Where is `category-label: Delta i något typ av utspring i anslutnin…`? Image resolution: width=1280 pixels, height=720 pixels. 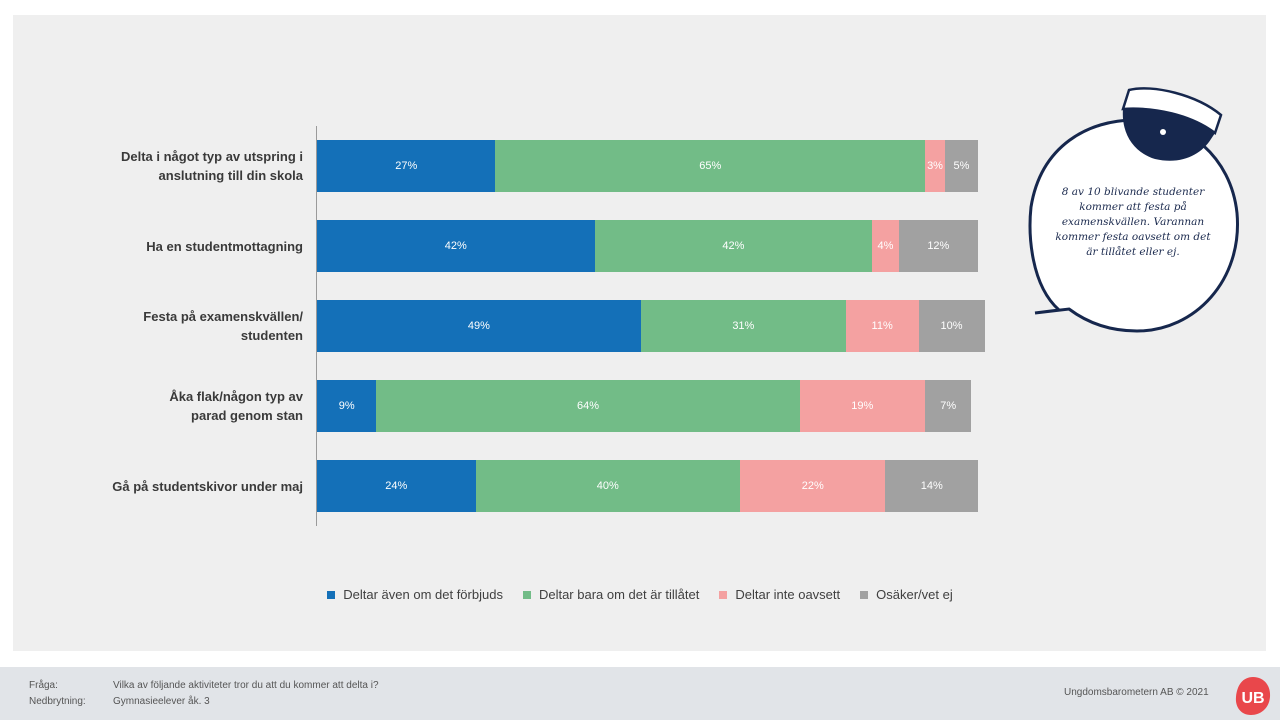 category-label: Delta i något typ av utspring i anslutnin… is located at coordinates (181, 166).